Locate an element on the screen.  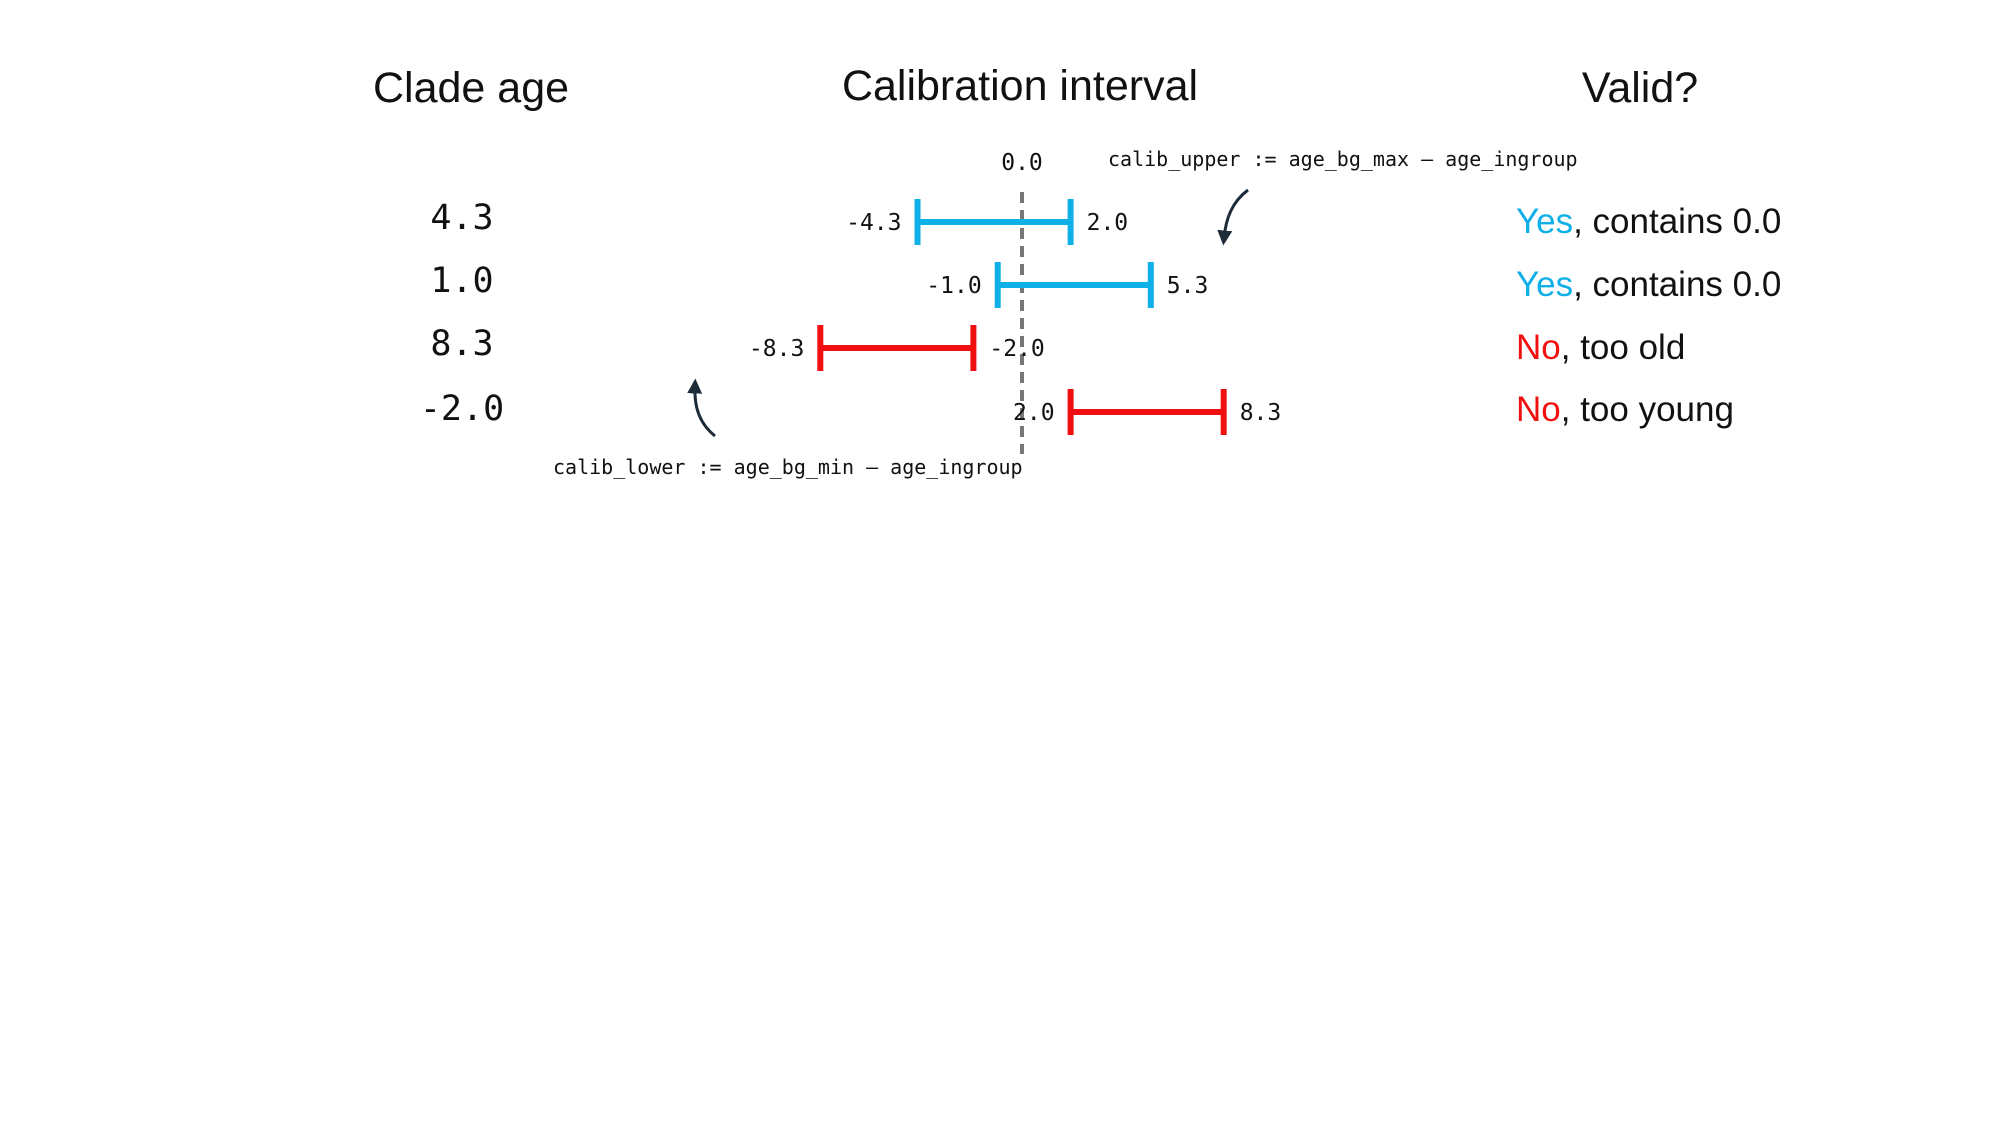
interval-lower-label: -1.0 is located at coordinates (953, 286).